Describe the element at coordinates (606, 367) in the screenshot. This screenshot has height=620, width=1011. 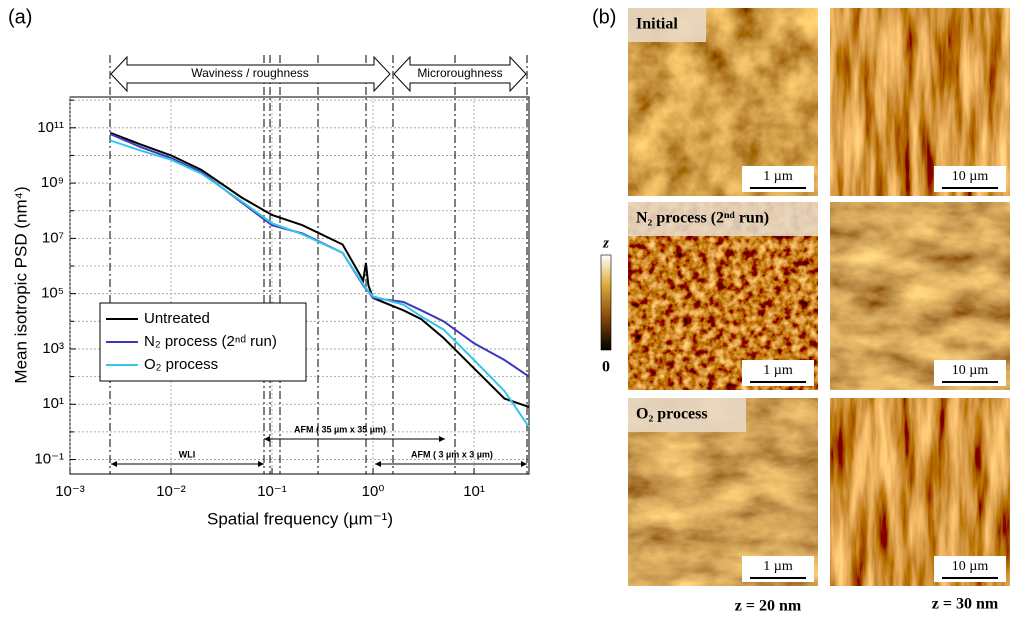
I see `colorbar-min-label: 0` at that location.